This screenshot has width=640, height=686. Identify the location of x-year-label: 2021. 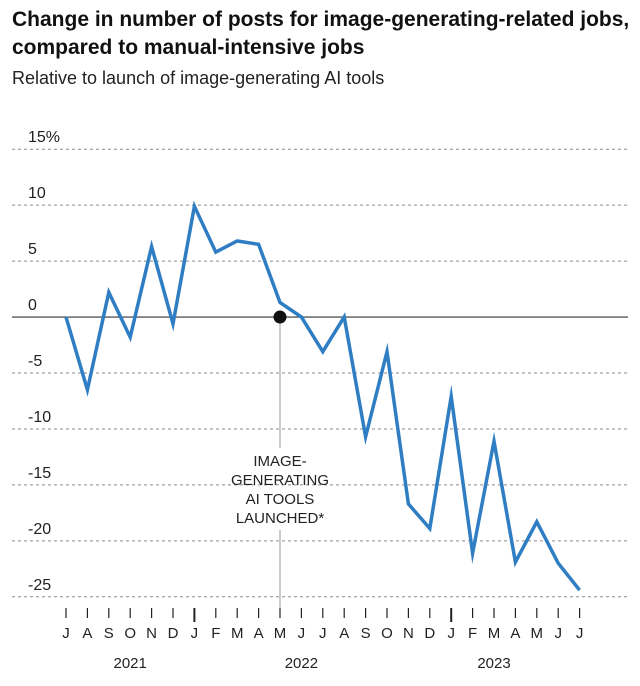
(130, 663).